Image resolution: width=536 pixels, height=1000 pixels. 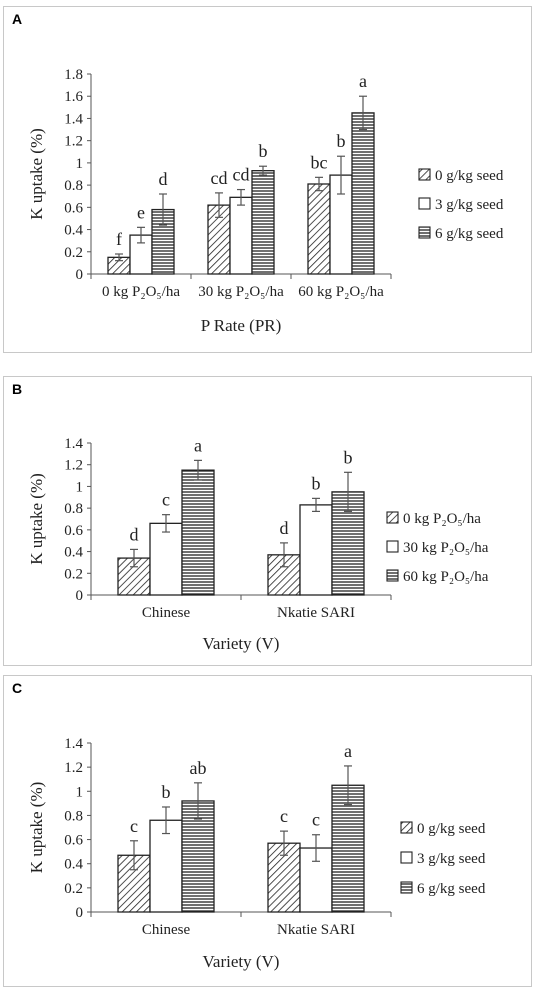 I want to click on y-tick-label: 1.6, so click(x=73, y=97).